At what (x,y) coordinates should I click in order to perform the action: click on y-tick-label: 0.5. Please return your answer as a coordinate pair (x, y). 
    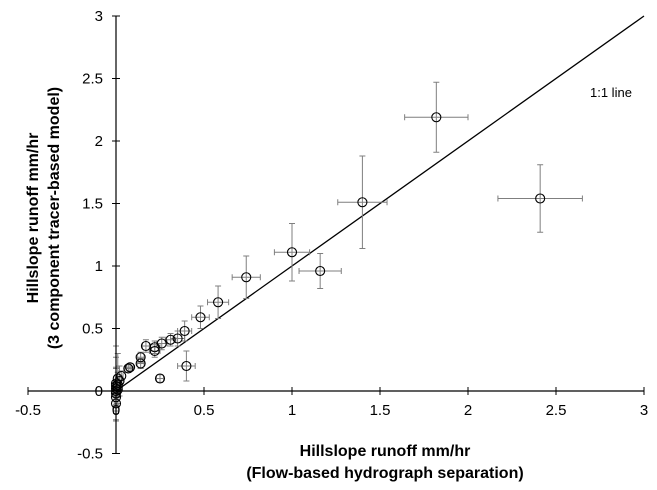
    Looking at the image, I should click on (92, 329).